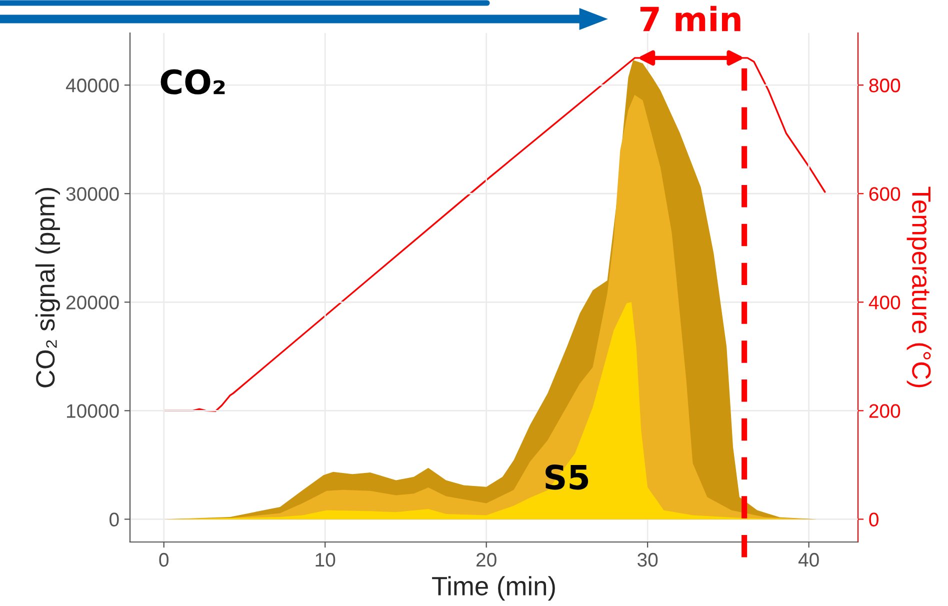 This screenshot has height=606, width=948. I want to click on y-tick-label: 10000, so click(93, 411).